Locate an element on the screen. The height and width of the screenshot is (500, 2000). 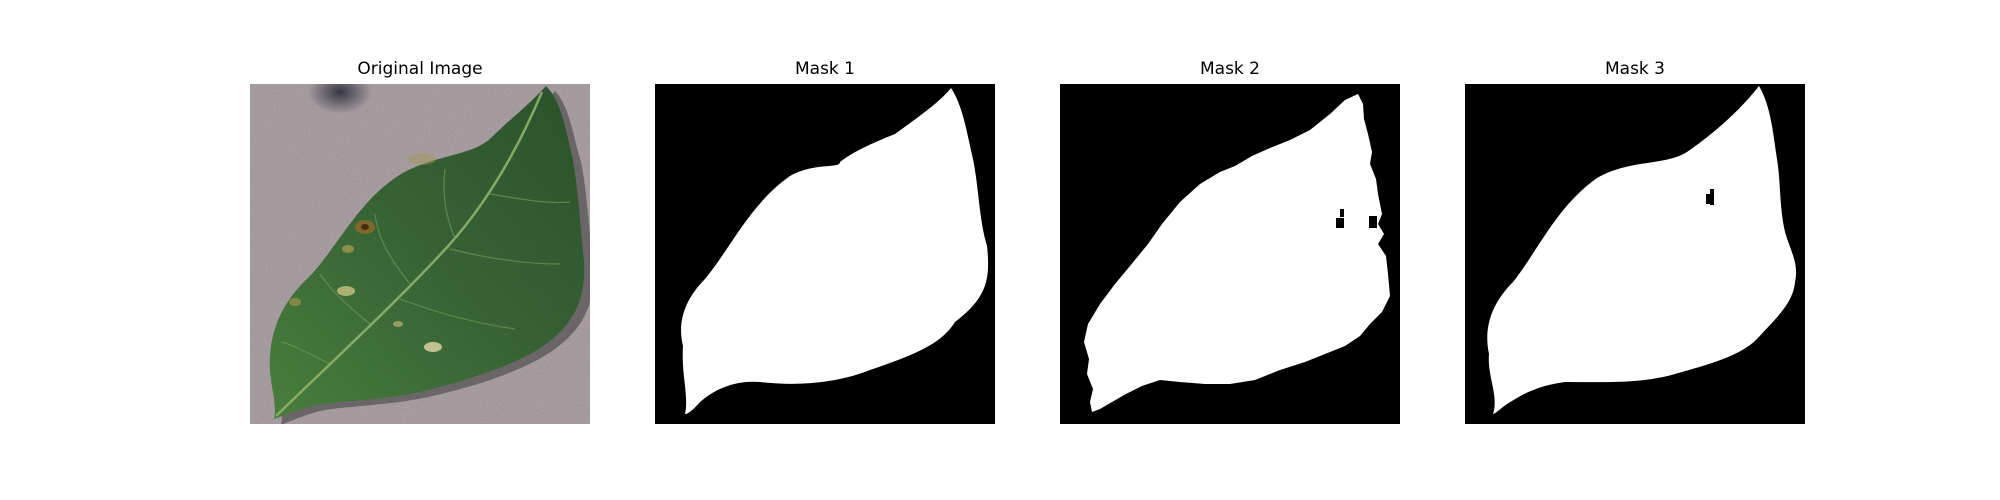
panel-title: Mask 1 is located at coordinates (824, 69).